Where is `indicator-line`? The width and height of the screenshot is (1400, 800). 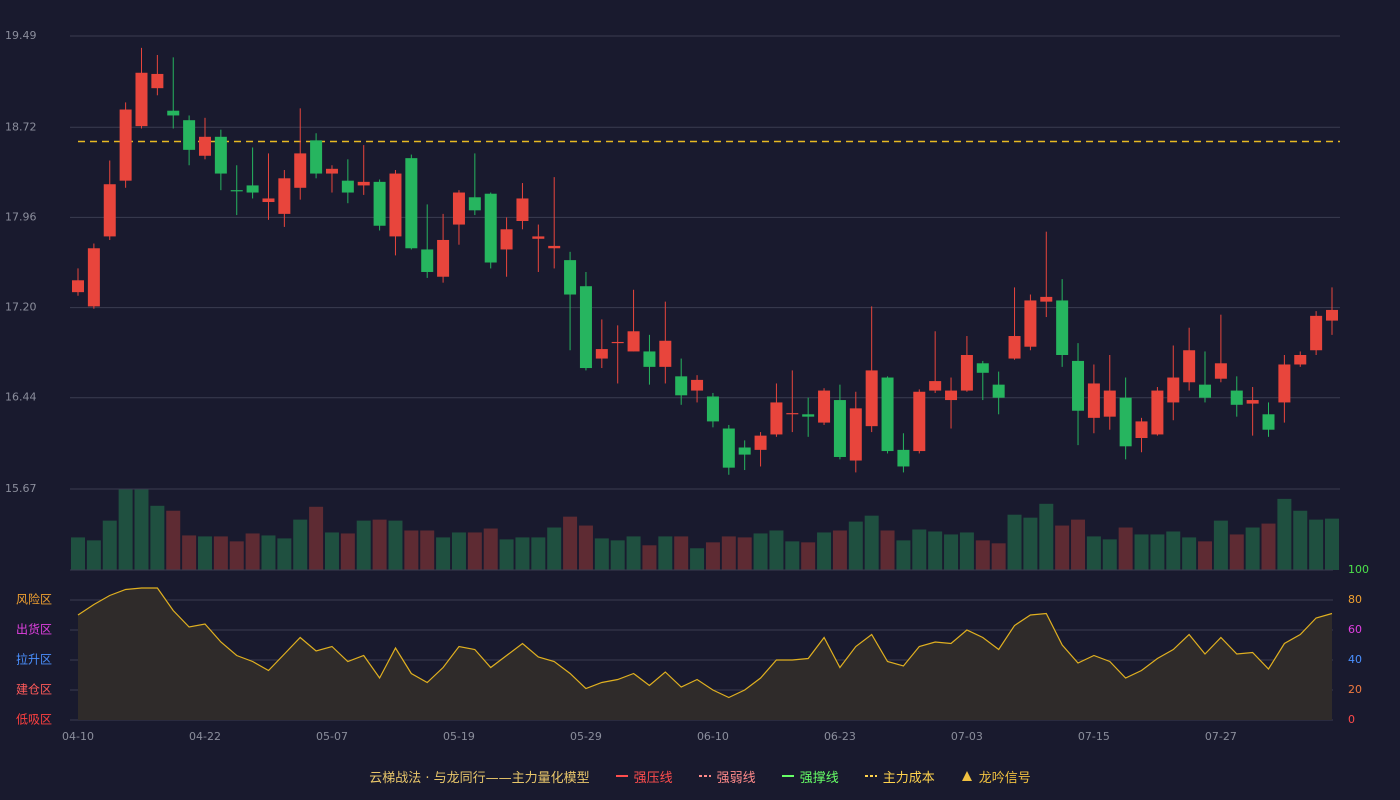
indicator-line is located at coordinates (705, 643).